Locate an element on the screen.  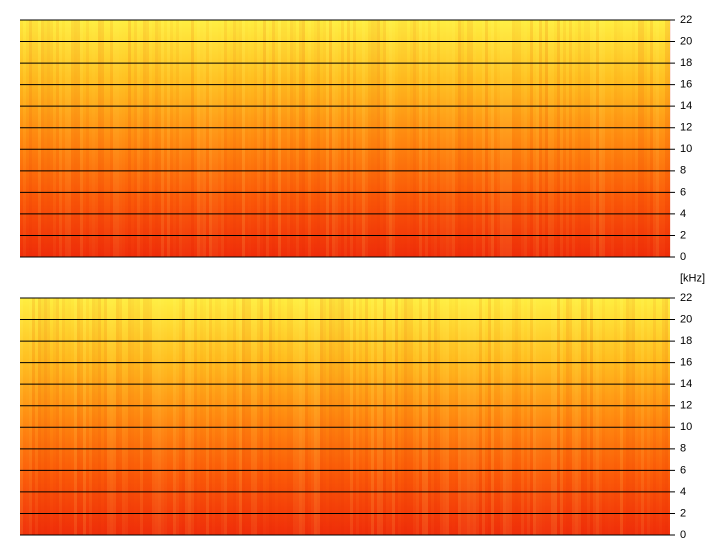
y-axis-label: [kHz] is located at coordinates (692, 278).